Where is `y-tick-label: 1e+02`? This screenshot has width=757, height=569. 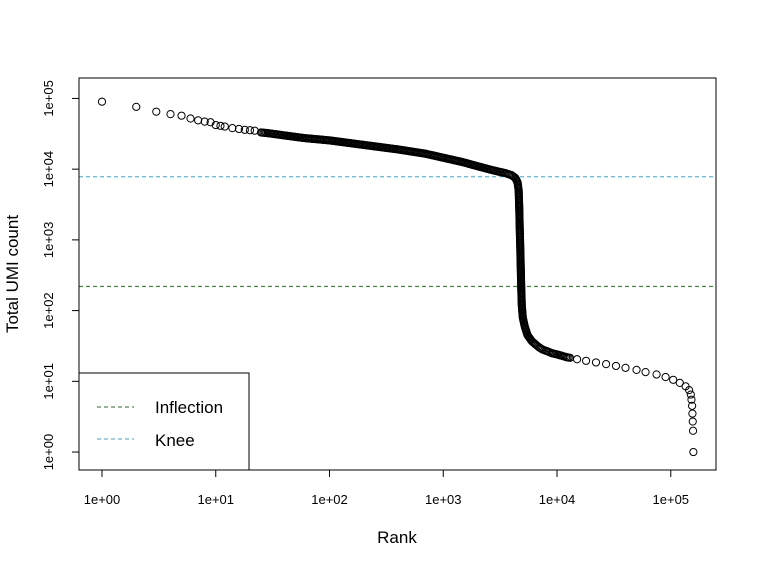
y-tick-label: 1e+02 is located at coordinates (48, 310).